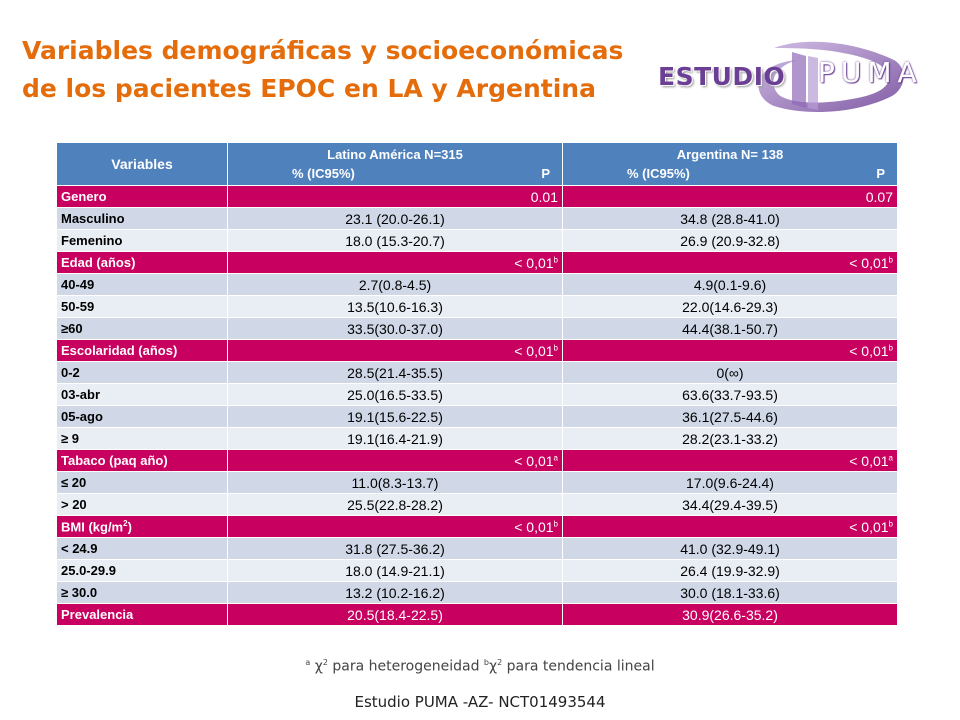 Image resolution: width=960 pixels, height=720 pixels. Describe the element at coordinates (486, 662) in the screenshot. I see `footnote-b-mark: b` at that location.